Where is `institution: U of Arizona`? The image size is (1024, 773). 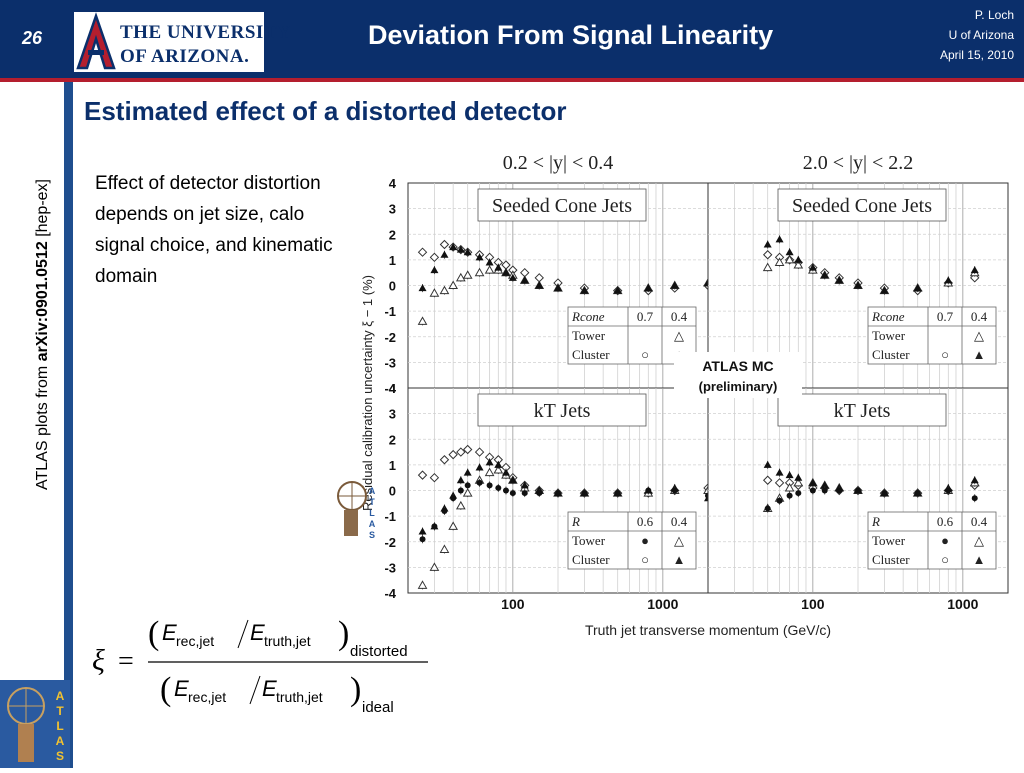 institution: U of Arizona is located at coordinates (981, 35).